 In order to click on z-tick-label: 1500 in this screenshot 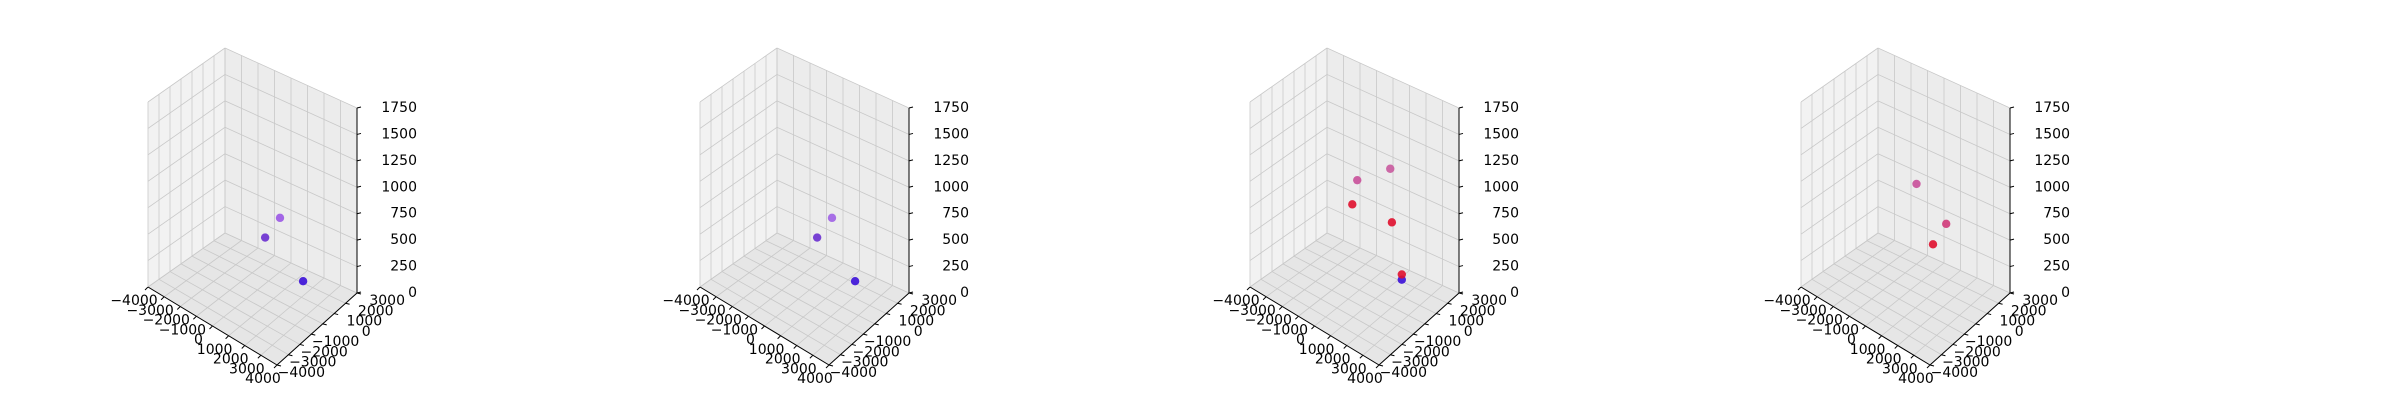, I will do `click(1501, 134)`.